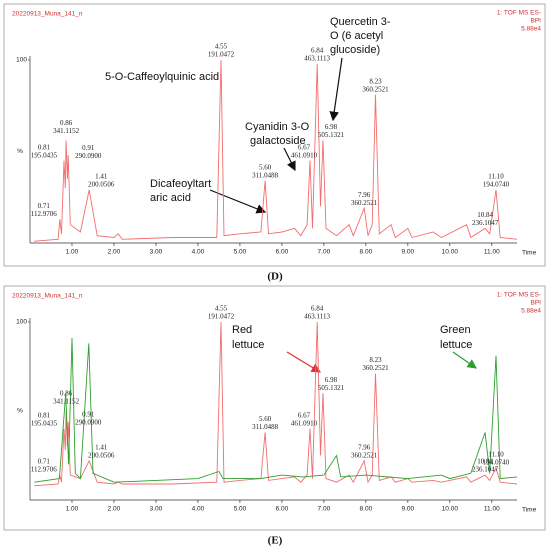  What do you see at coordinates (248, 337) in the screenshot?
I see `annotation: Red lettuce` at bounding box center [248, 337].